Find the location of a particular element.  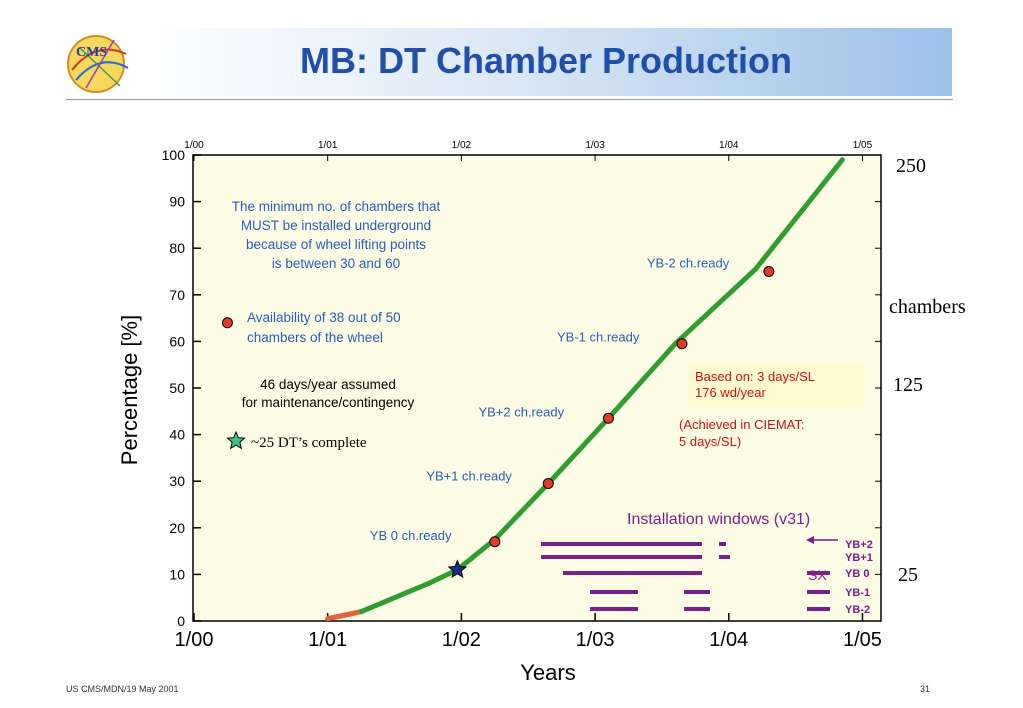

milestone-label: YB-2 ch.ready is located at coordinates (688, 263).